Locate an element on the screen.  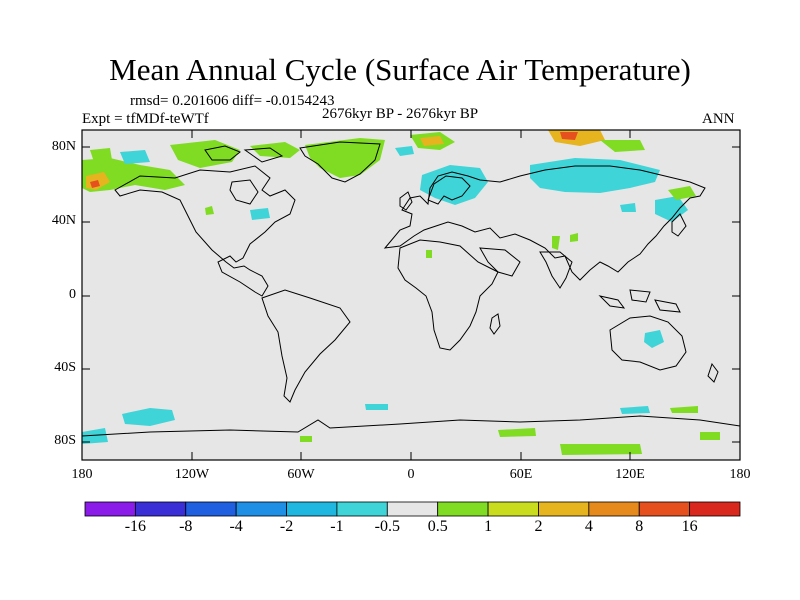
lat-tick-label: 40N is located at coordinates (63, 220).